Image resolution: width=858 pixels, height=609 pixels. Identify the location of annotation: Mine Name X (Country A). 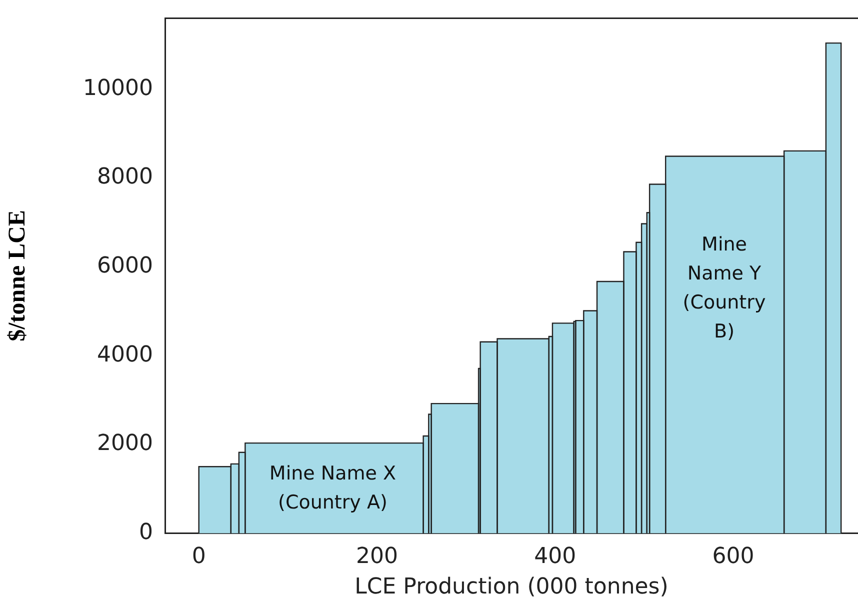
(332, 488).